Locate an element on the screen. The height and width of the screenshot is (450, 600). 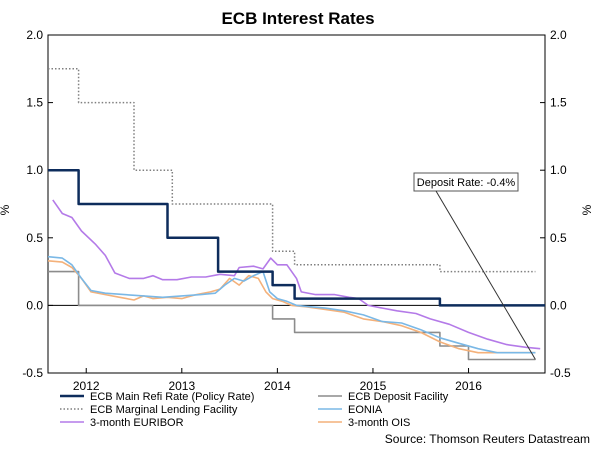
legend-label: 3-month EURIBOR is located at coordinates (137, 423).